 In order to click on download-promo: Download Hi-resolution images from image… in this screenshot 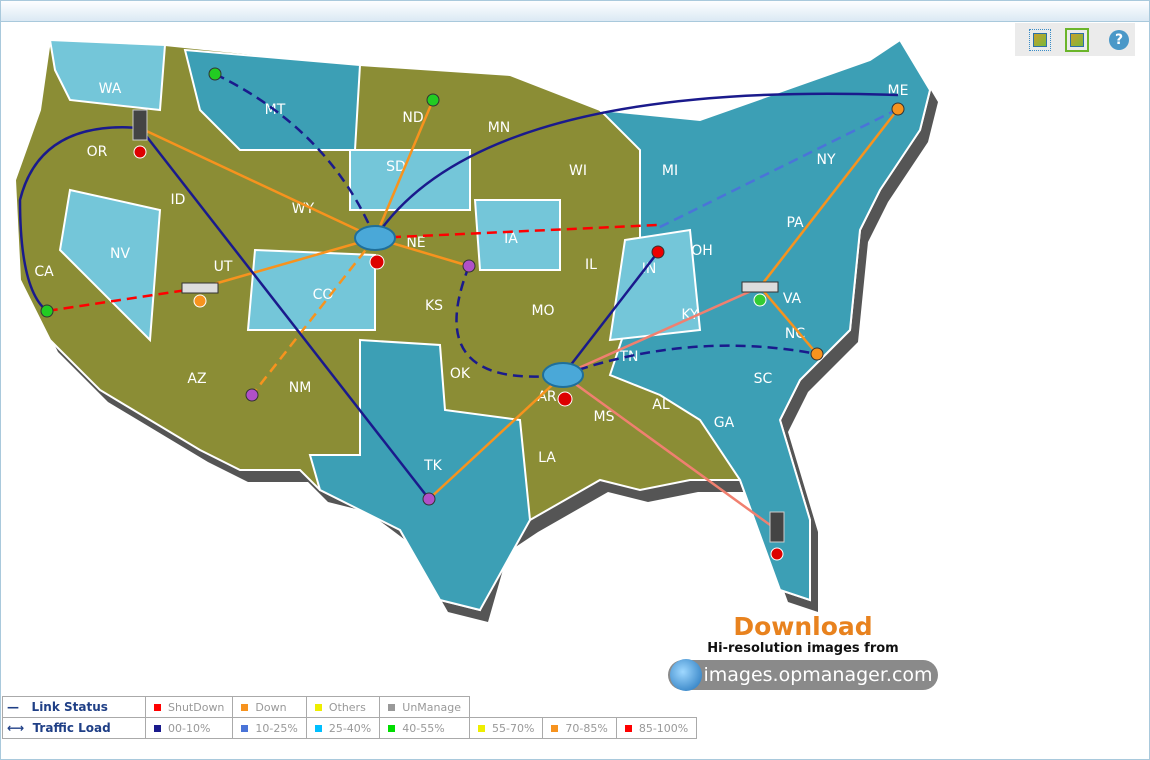, I will do `click(803, 651)`.